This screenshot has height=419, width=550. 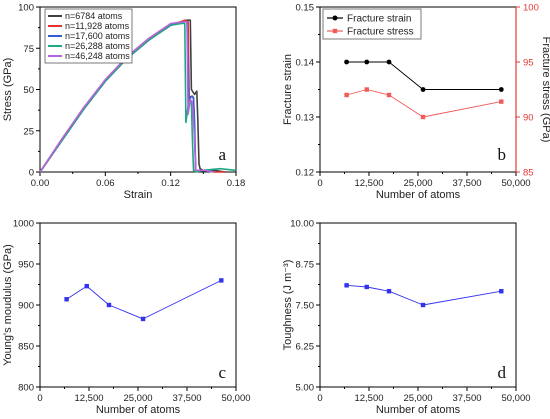 I want to click on x-tick-label: 0.12, so click(x=170, y=183).